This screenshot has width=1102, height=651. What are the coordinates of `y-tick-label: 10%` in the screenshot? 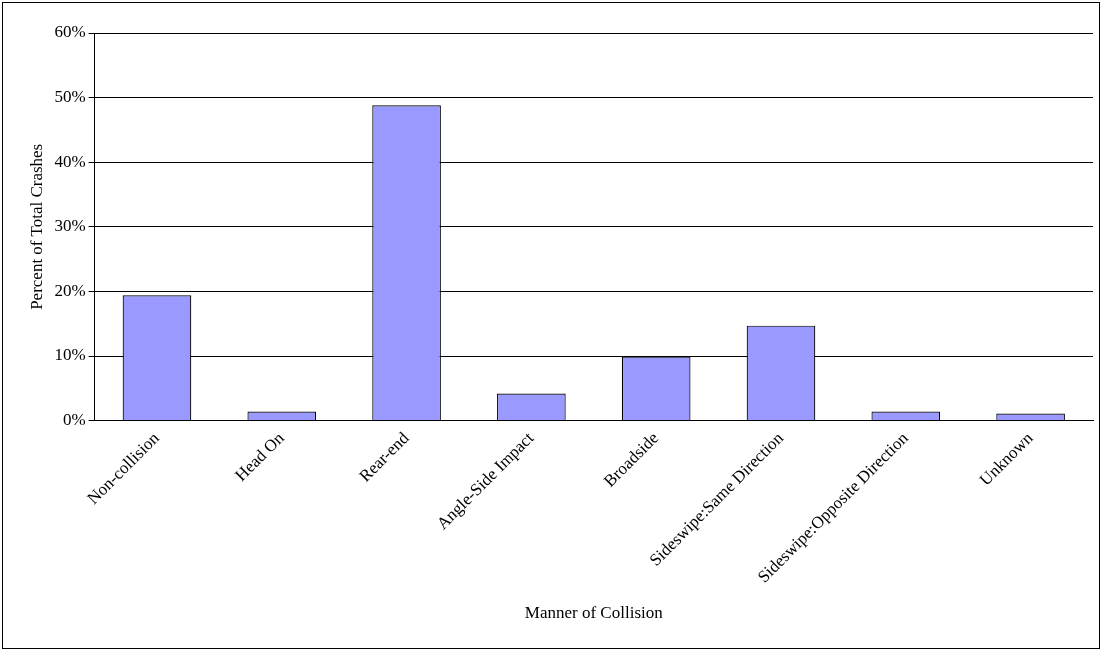 It's located at (70, 355).